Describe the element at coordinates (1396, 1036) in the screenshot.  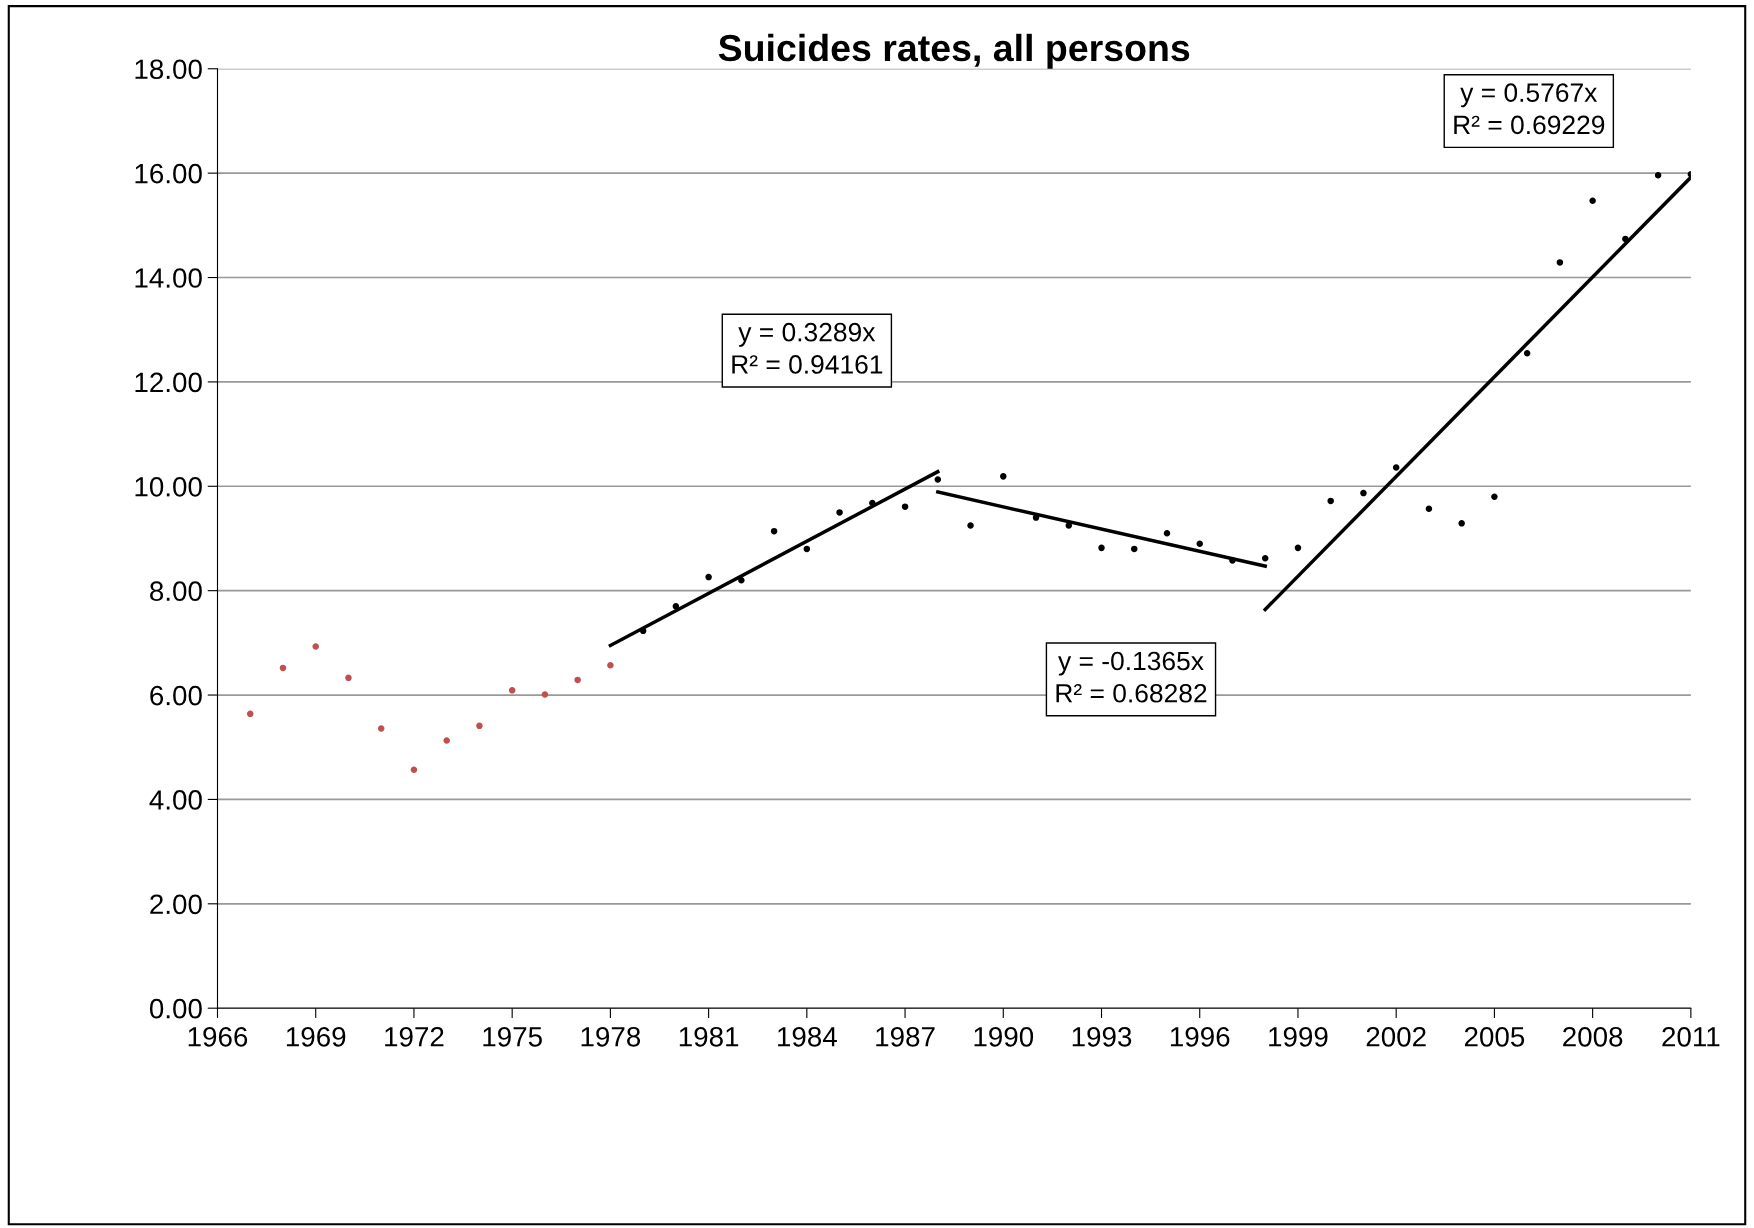
I see `x-tick-label: 2002` at that location.